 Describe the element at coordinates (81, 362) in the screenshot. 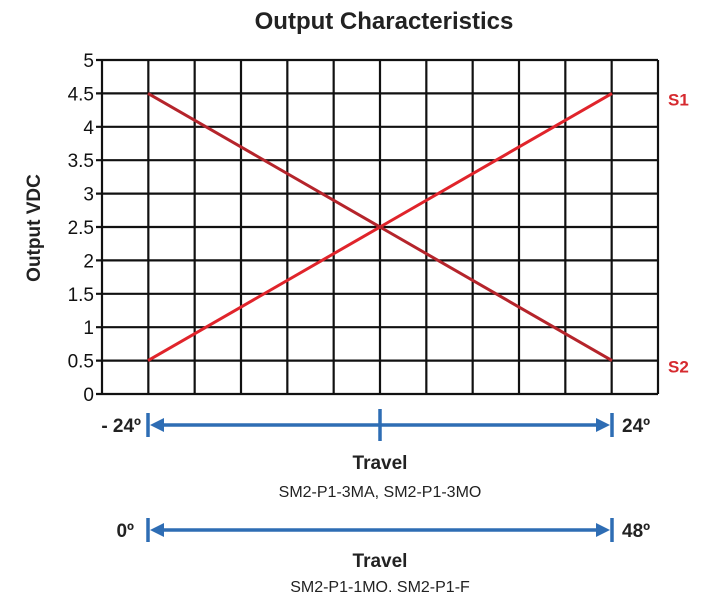

I see `y-tick-label: 0.5` at that location.